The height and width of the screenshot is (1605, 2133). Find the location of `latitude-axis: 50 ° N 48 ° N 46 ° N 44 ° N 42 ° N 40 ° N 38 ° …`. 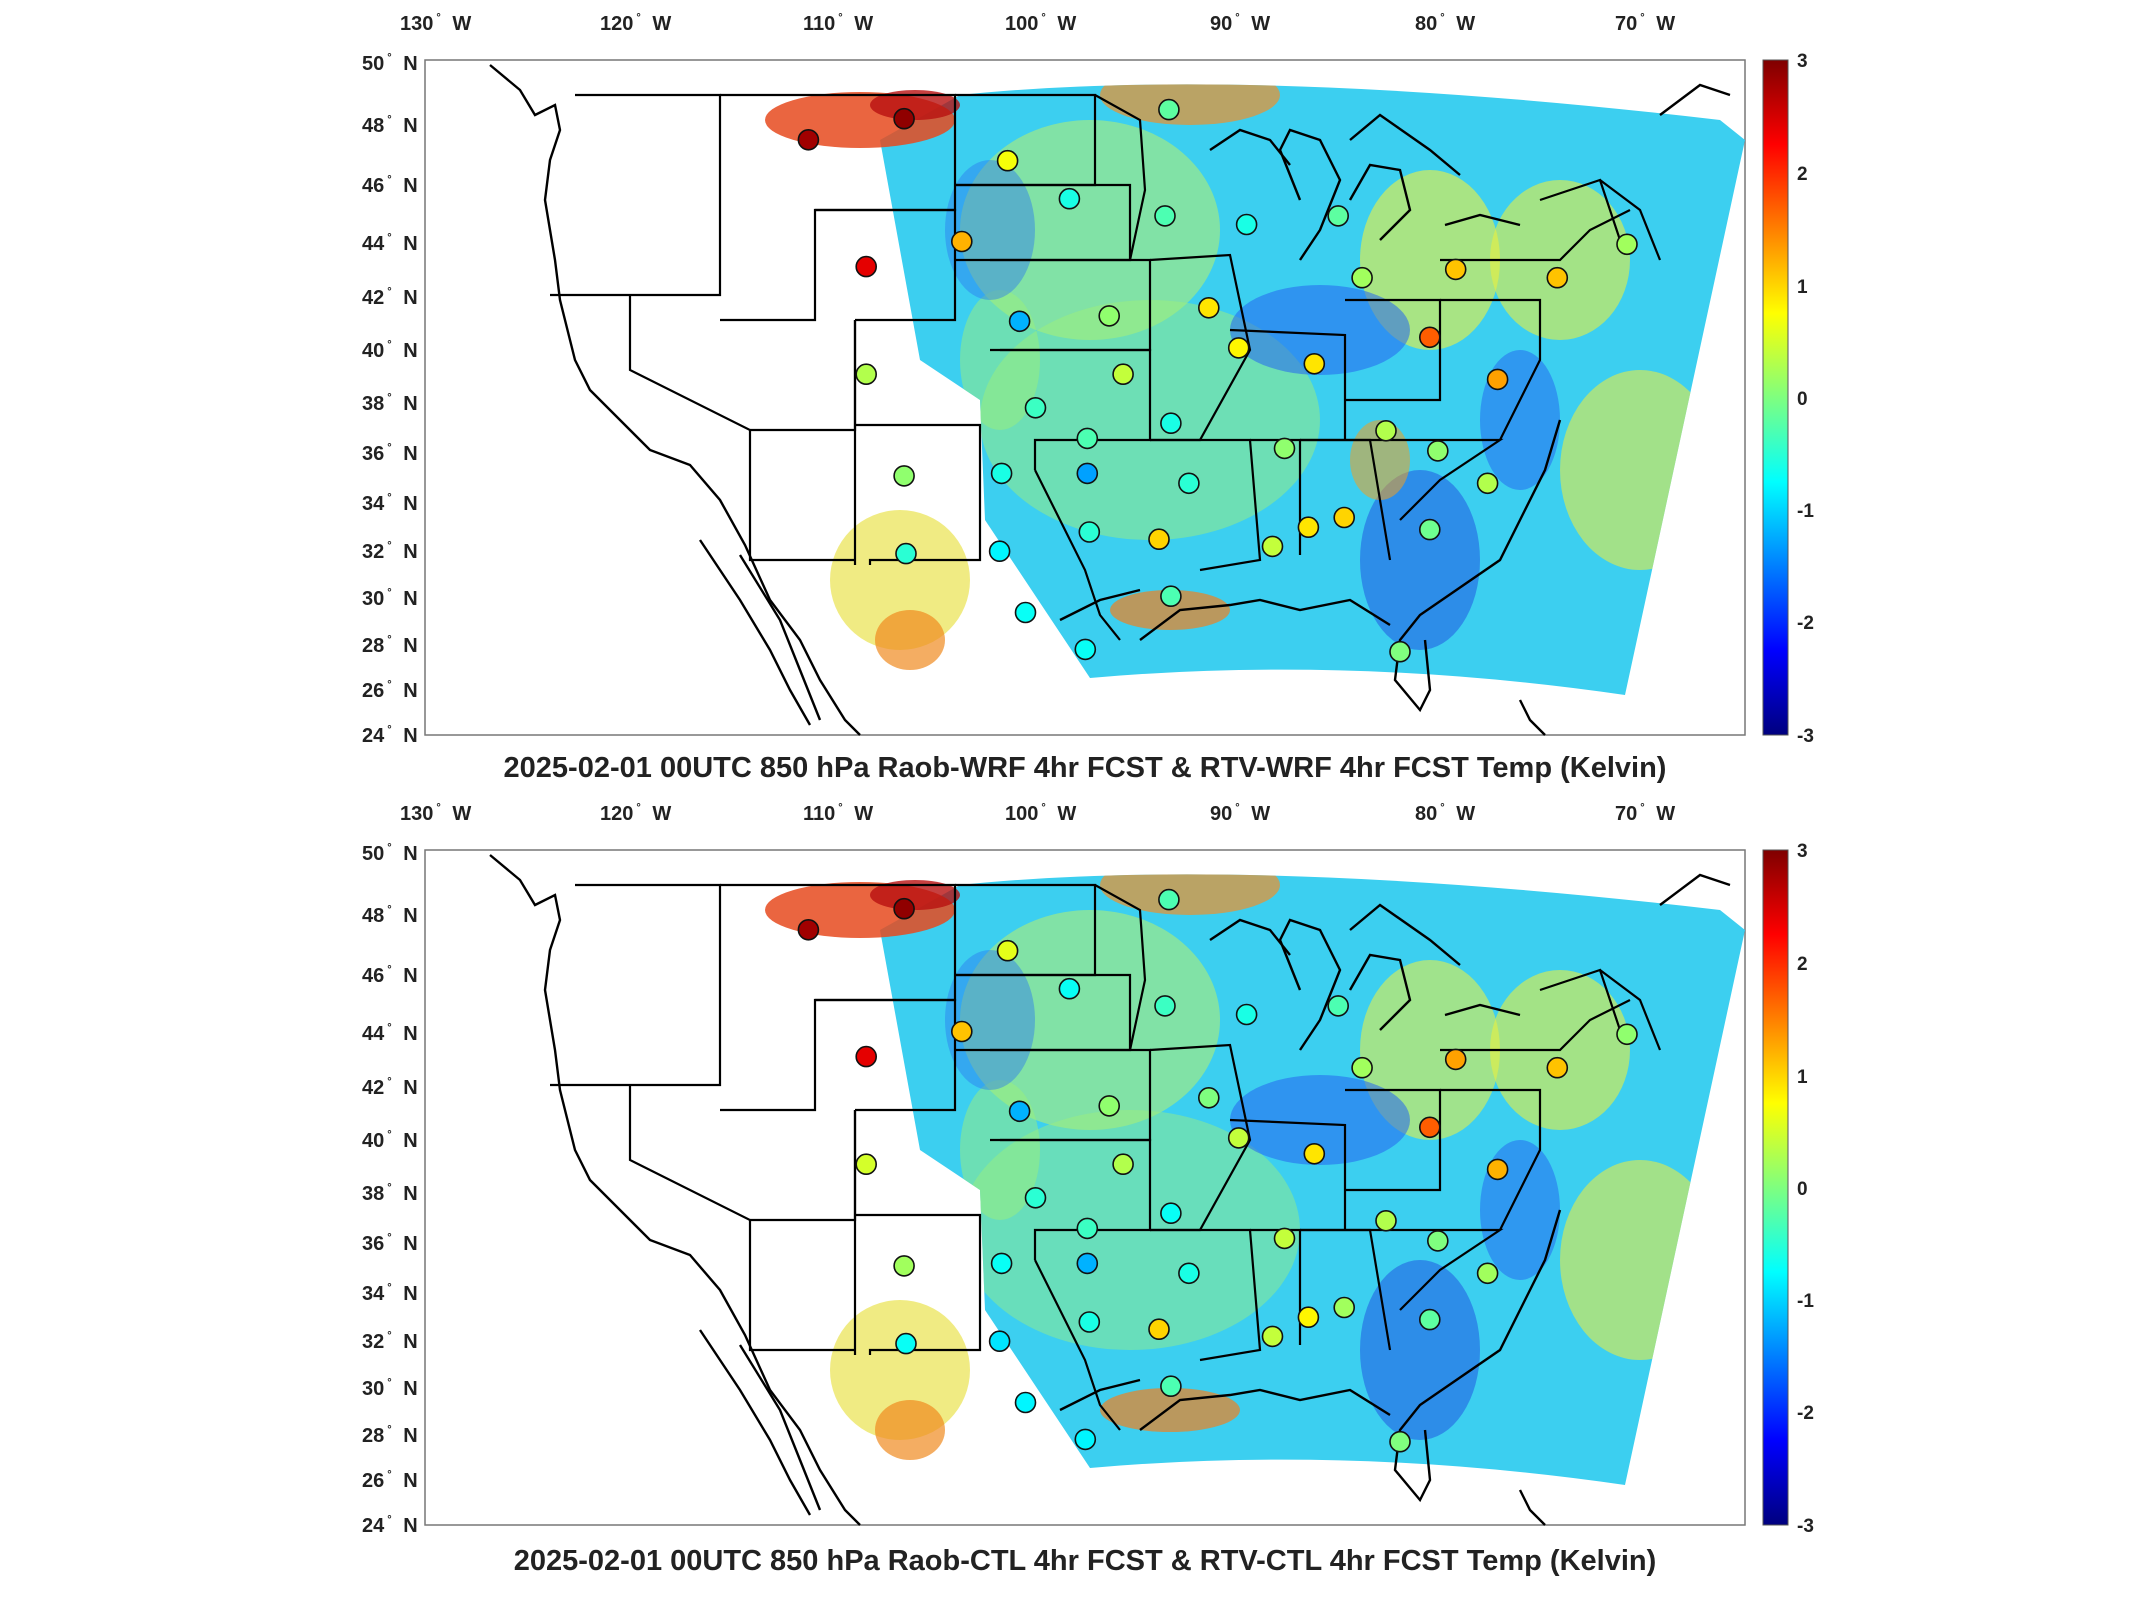

latitude-axis: 50 ° N 48 ° N 46 ° N 44 ° N 42 ° N 40 ° N 38 ° … is located at coordinates (390, 1185).